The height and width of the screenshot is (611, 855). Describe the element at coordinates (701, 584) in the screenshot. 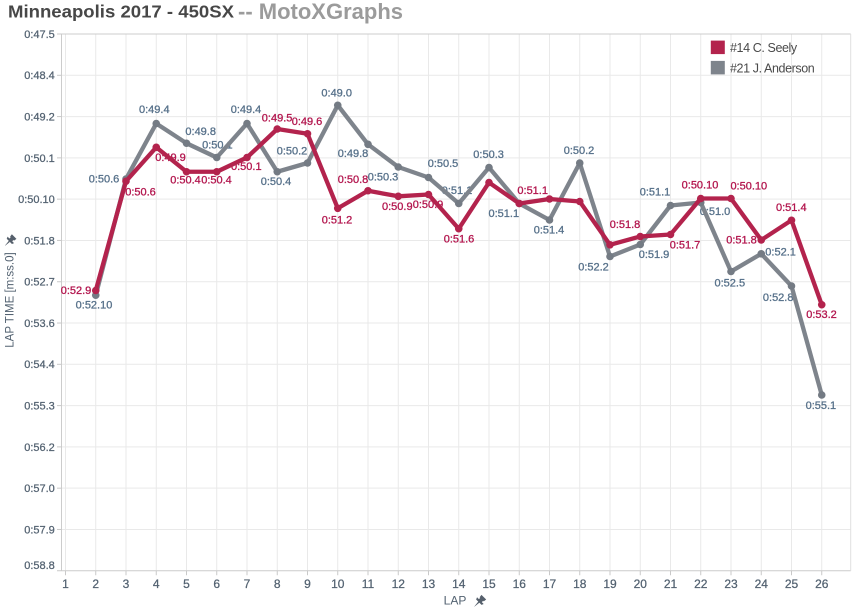

I see `svg-text: 22` at that location.